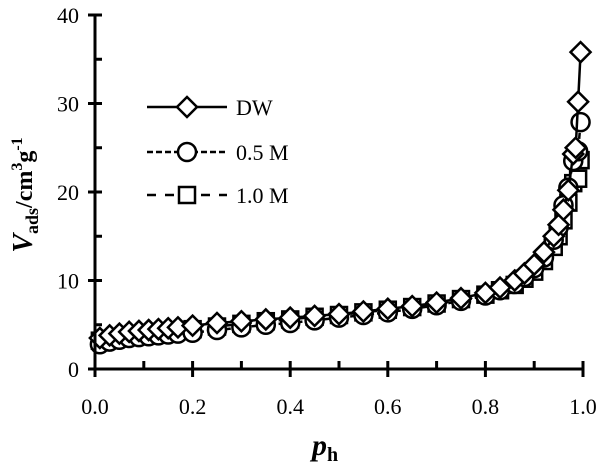 This screenshot has width=600, height=471. I want to click on legend: DW 0.5 M 1.0 M, so click(218, 151).